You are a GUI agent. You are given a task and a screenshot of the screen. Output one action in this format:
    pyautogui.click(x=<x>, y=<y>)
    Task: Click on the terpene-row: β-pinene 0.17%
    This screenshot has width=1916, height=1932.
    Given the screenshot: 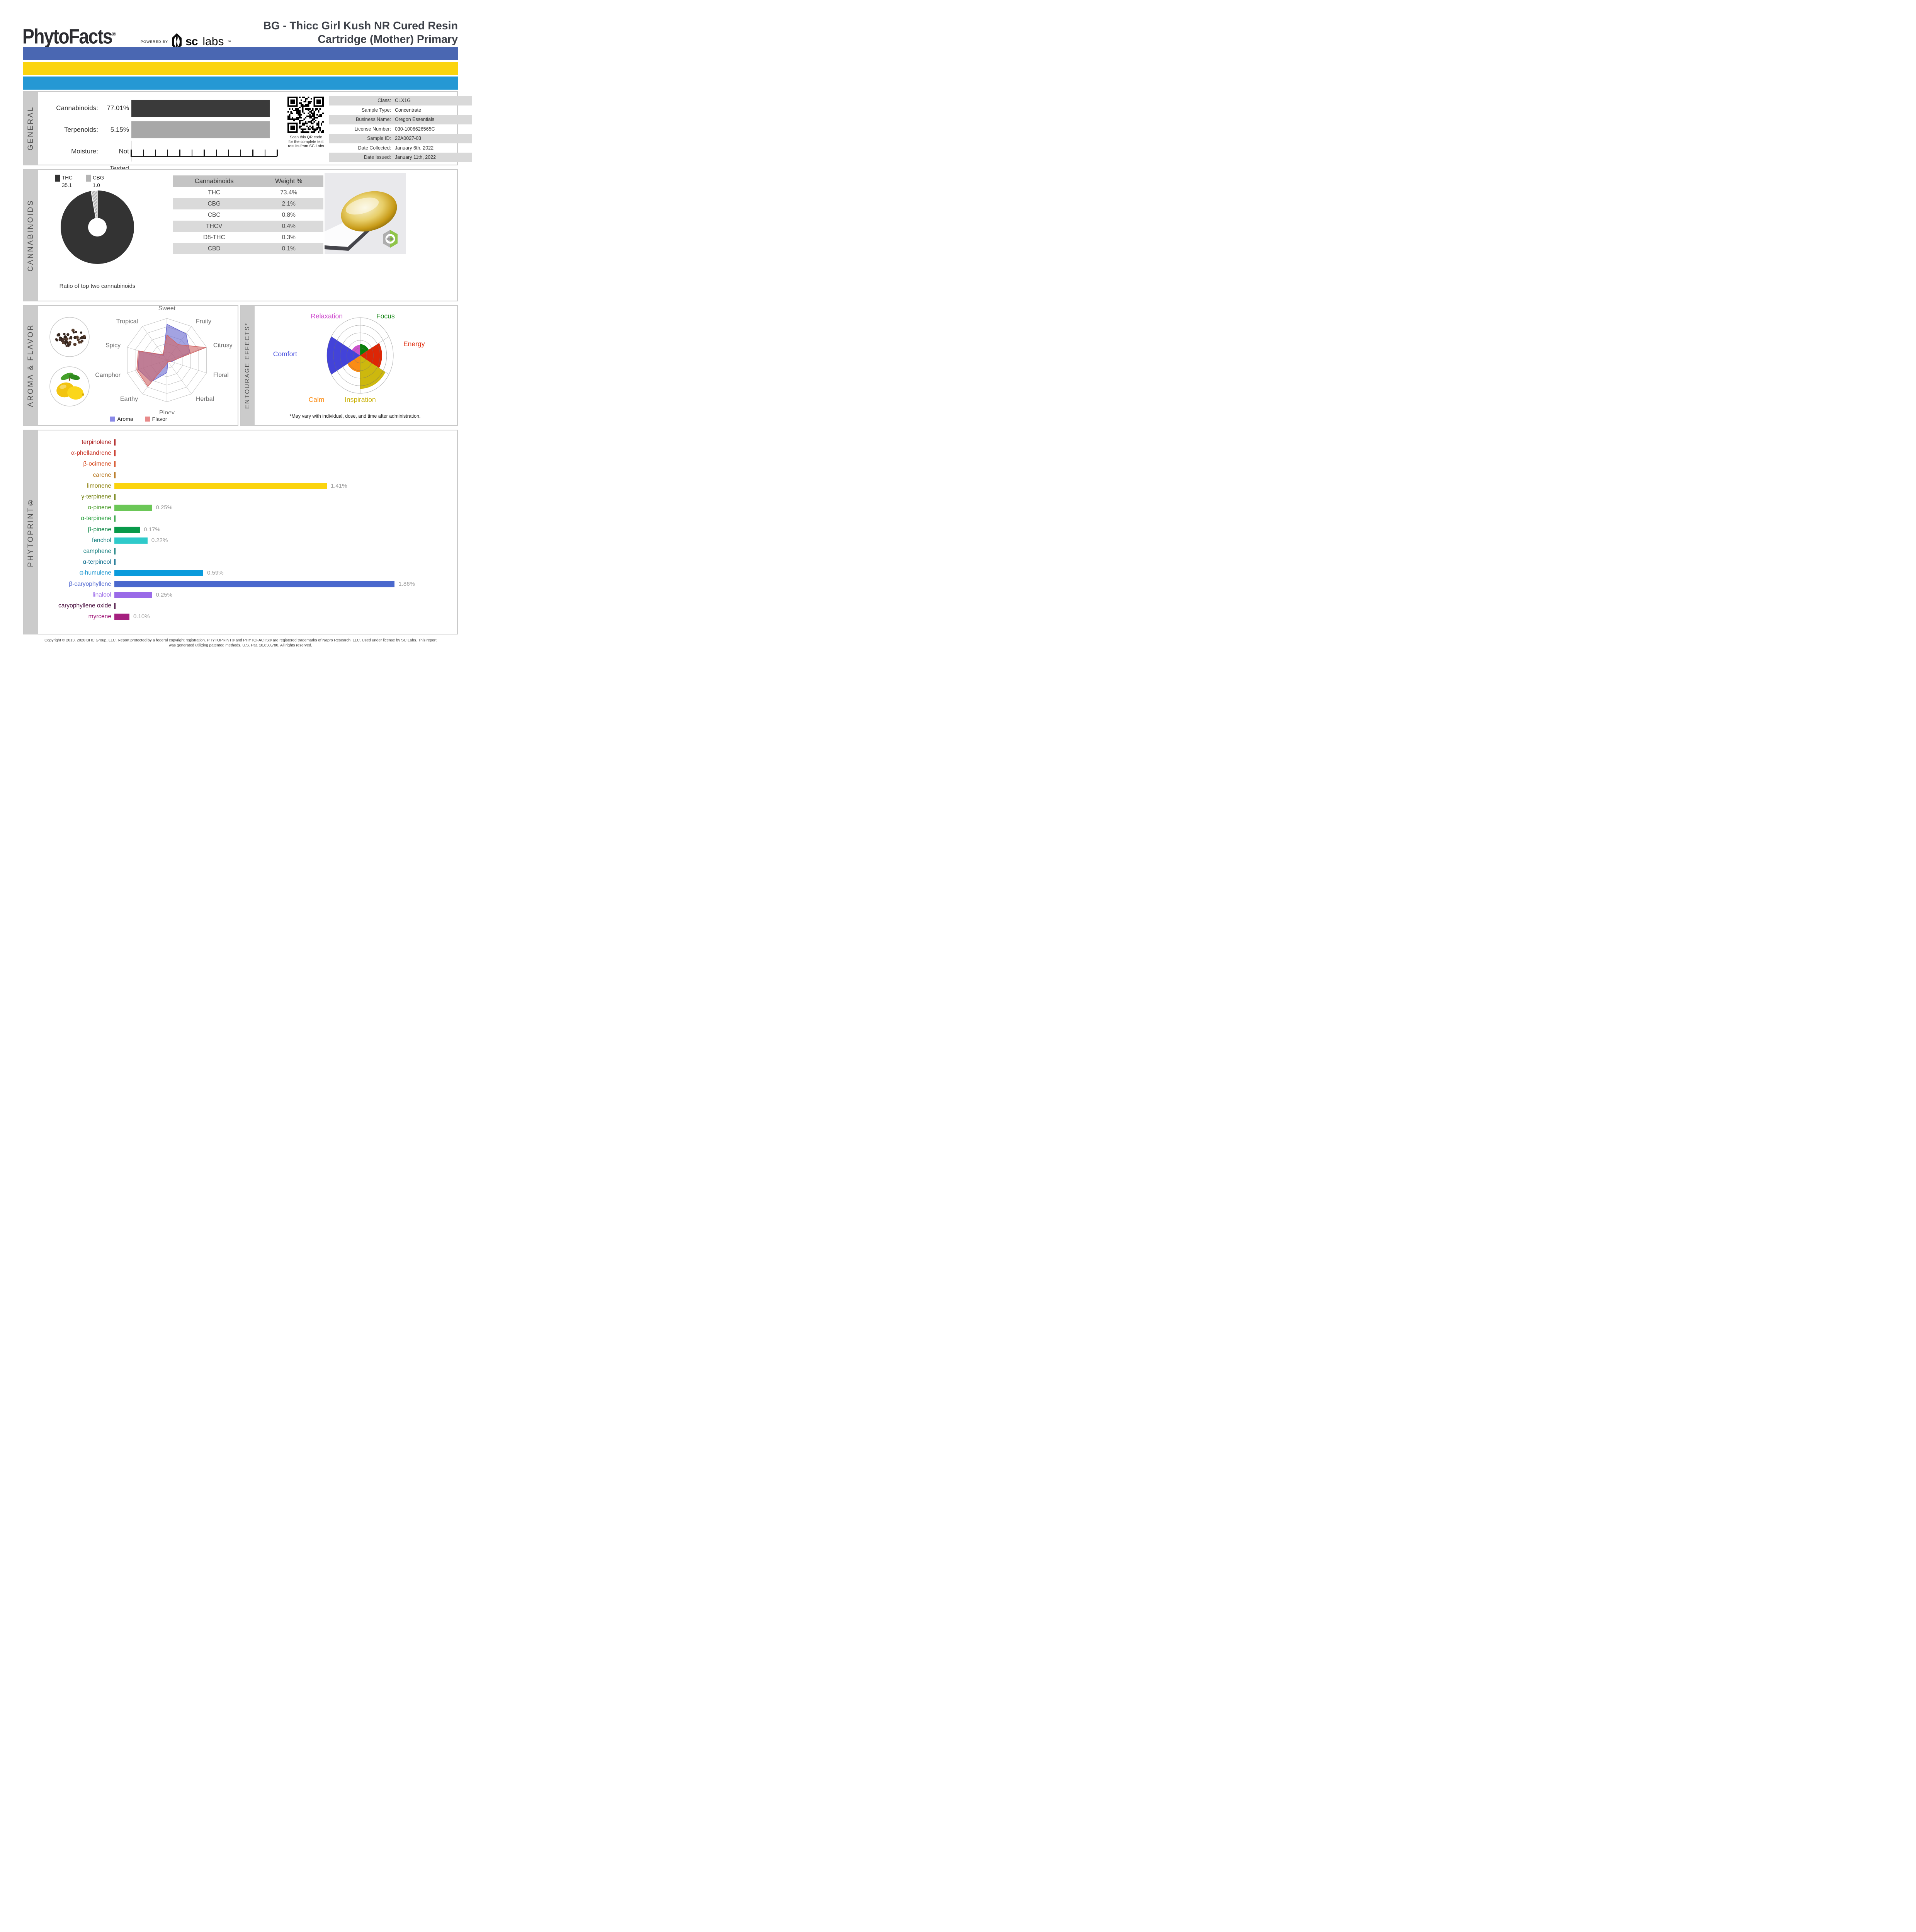 What is the action you would take?
    pyautogui.click(x=240, y=530)
    